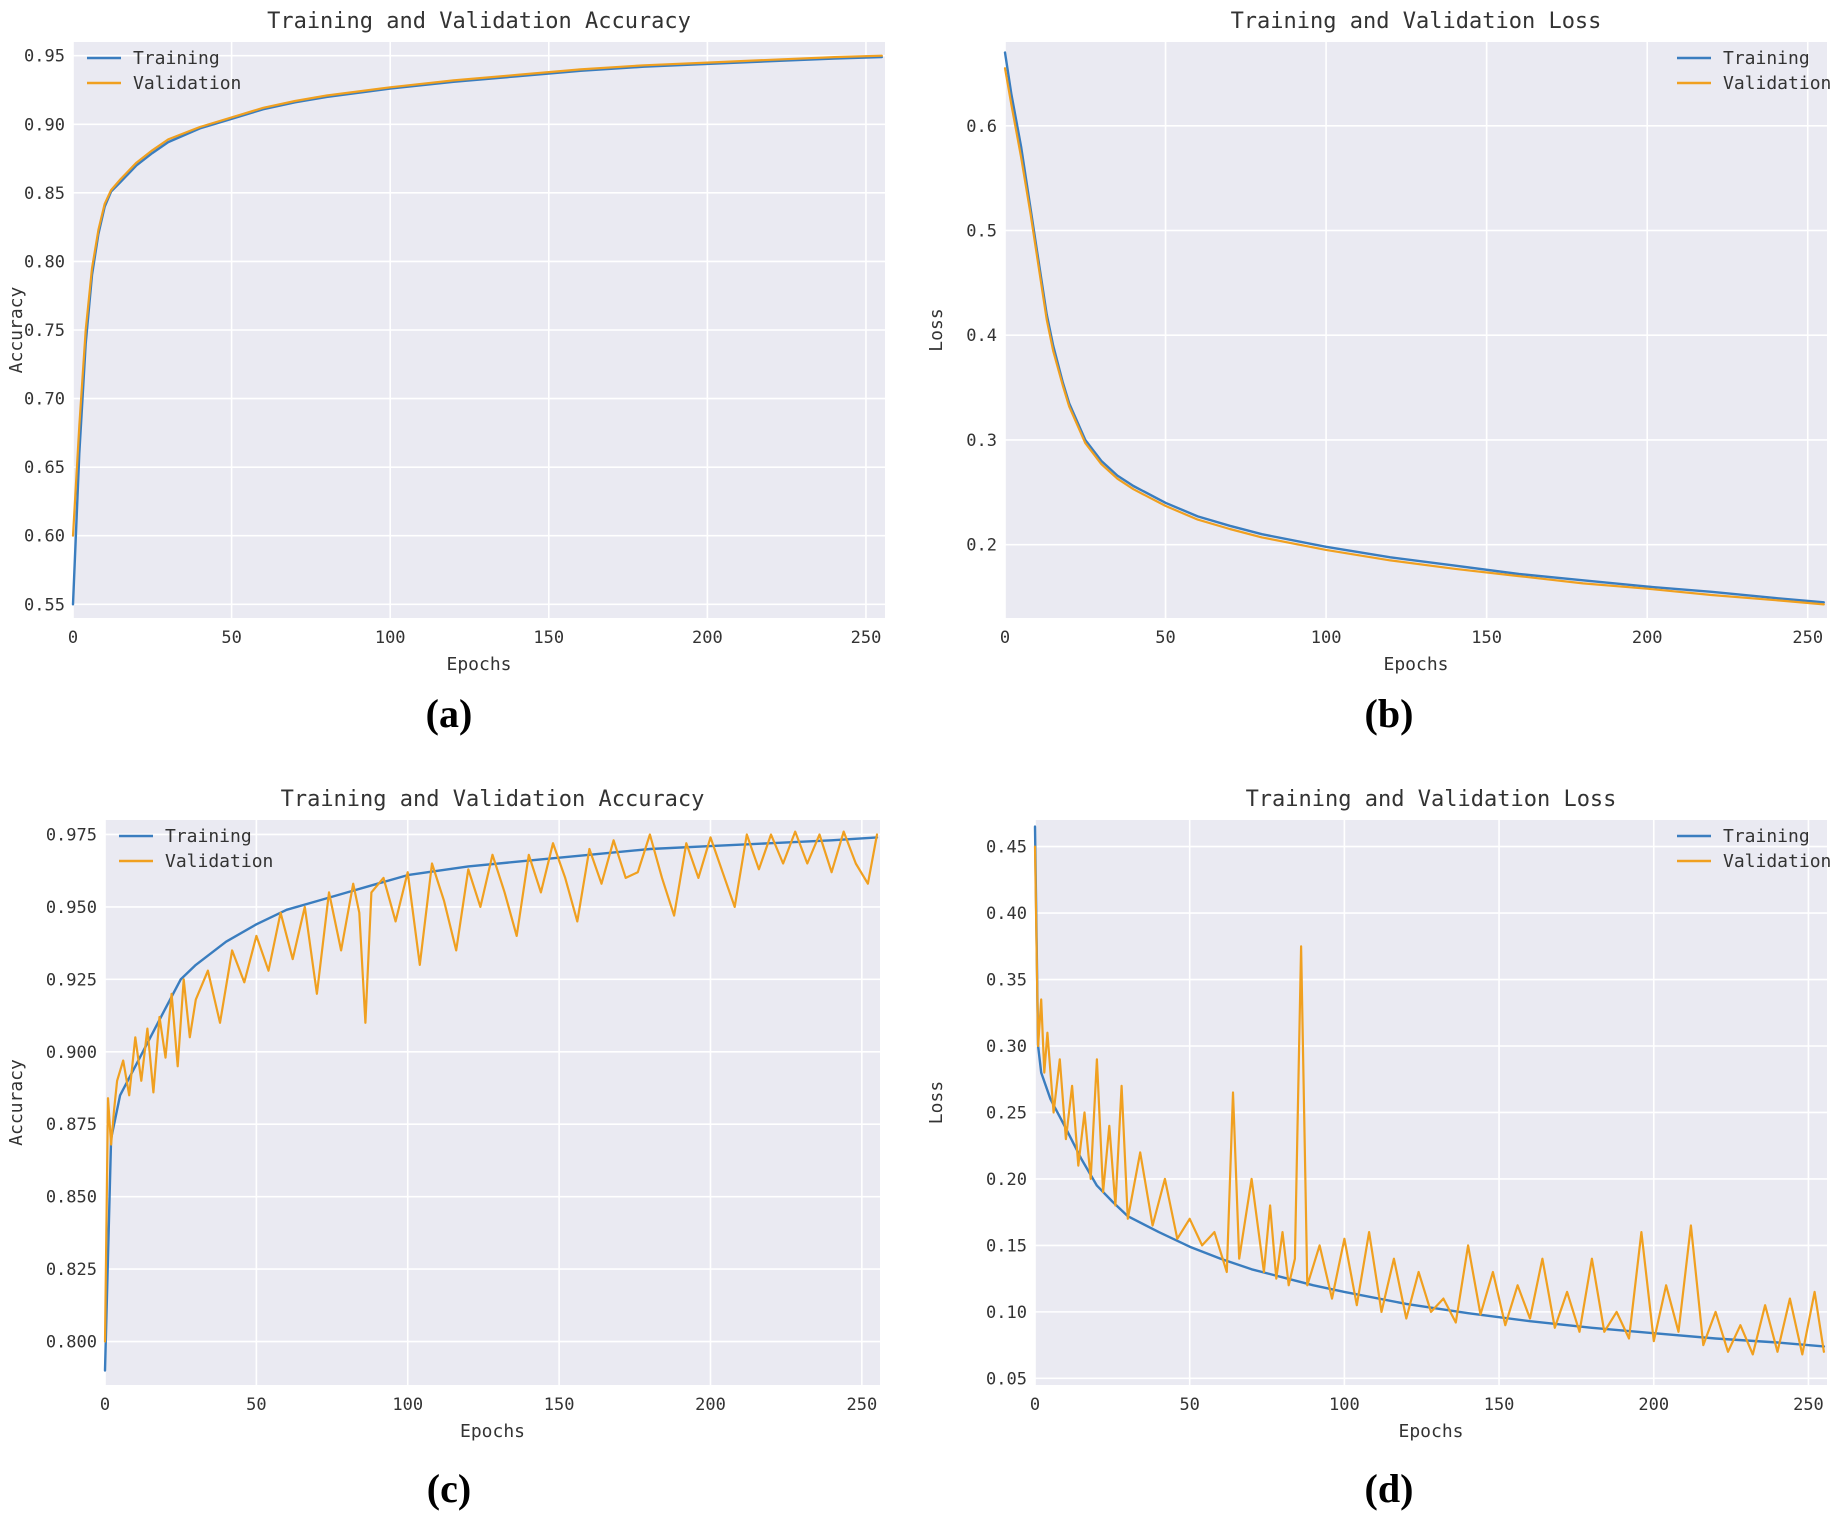  What do you see at coordinates (449, 713) in the screenshot?
I see `caption-a: (a)` at bounding box center [449, 713].